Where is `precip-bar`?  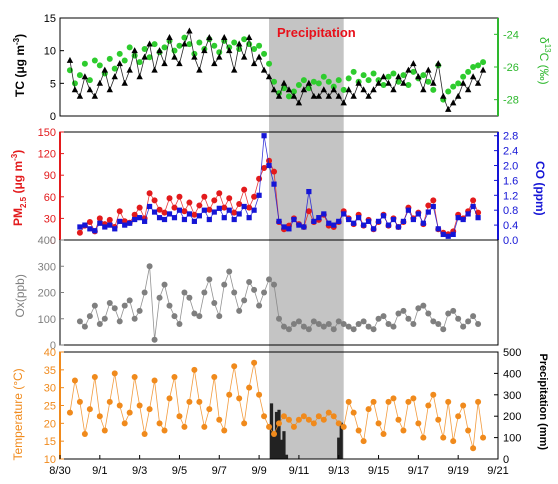
precip-bar is located at coordinates (286, 456).